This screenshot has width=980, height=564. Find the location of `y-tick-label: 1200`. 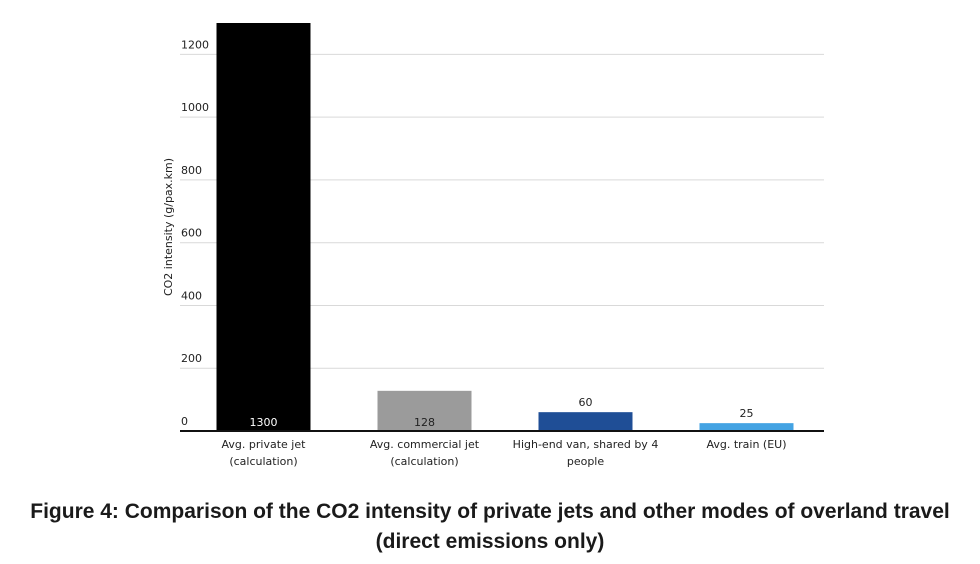

y-tick-label: 1200 is located at coordinates (195, 44).